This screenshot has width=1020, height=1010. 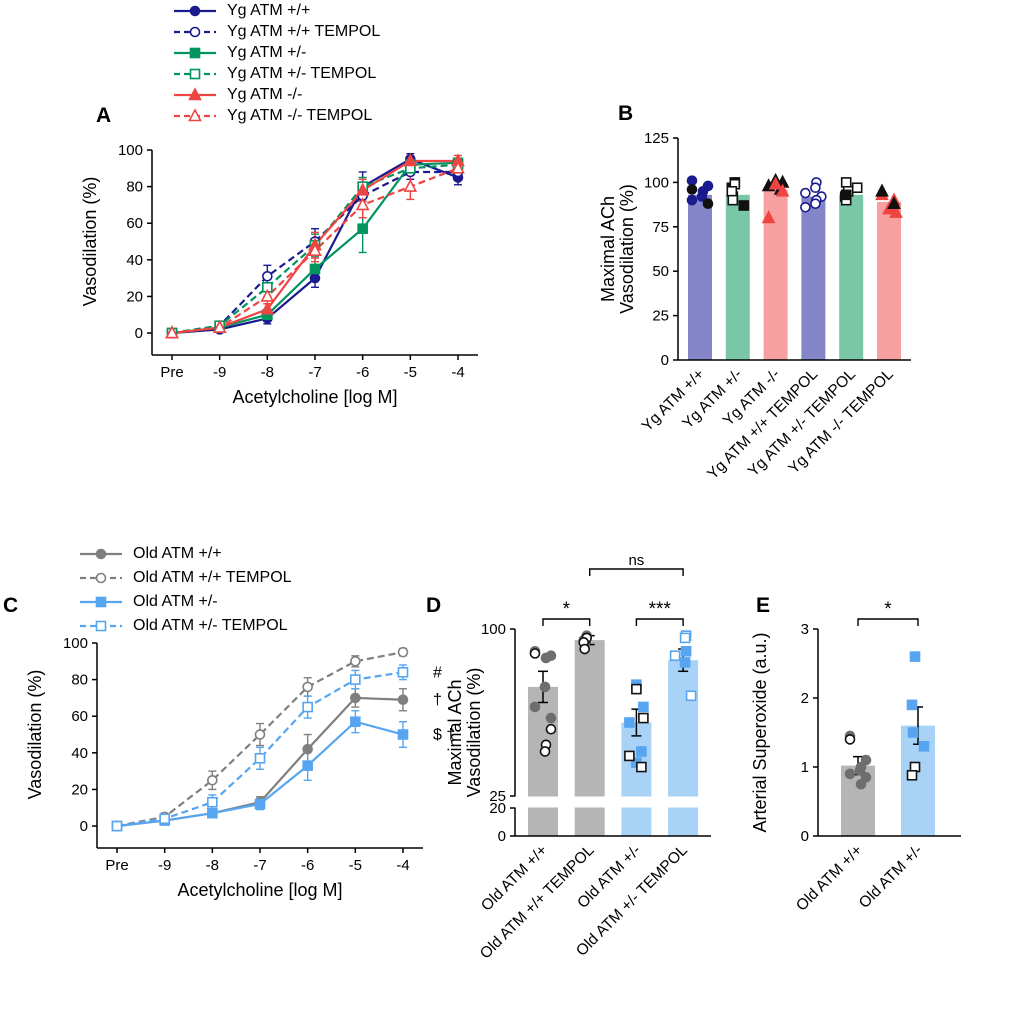 What do you see at coordinates (219, 372) in the screenshot?
I see `x-tick-label: -9` at bounding box center [219, 372].